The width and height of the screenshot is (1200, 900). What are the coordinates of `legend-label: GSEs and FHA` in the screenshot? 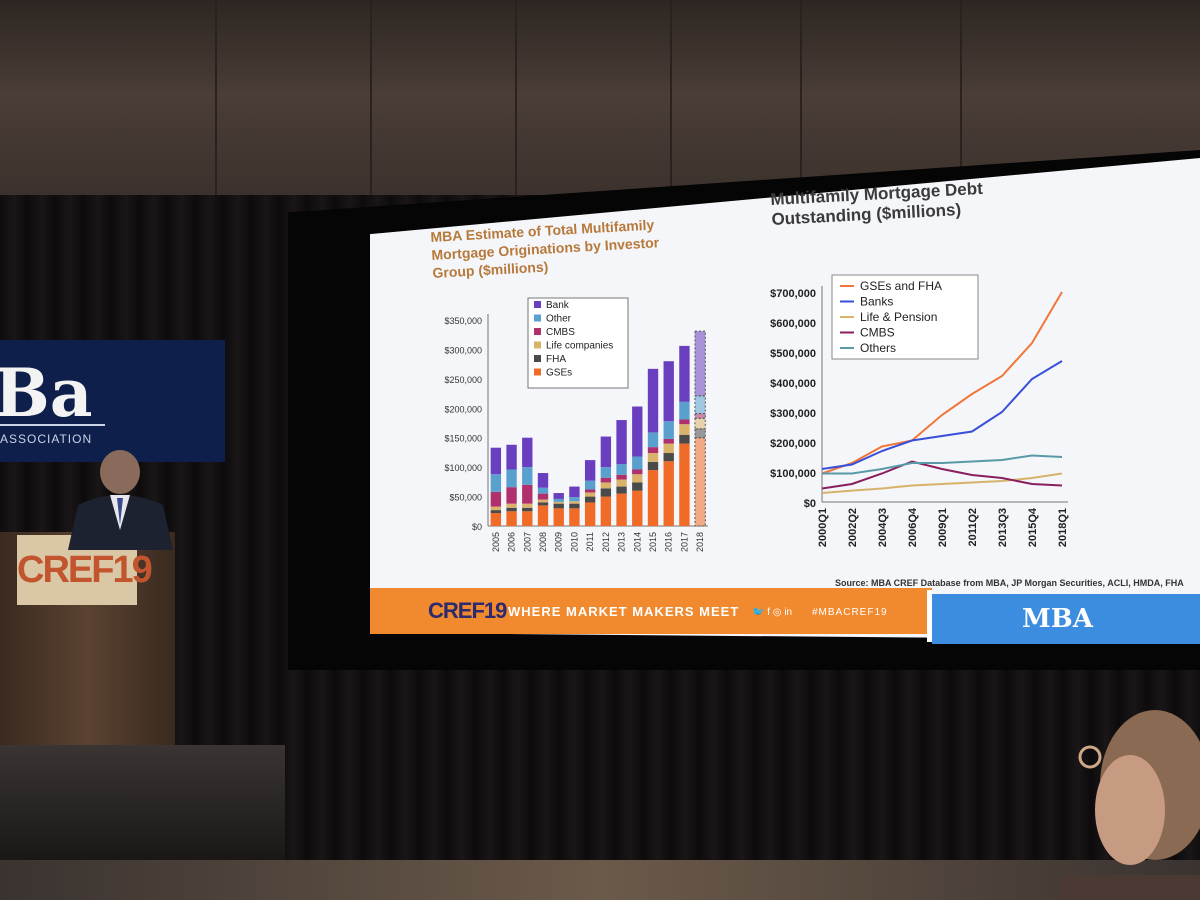 It's located at (901, 286).